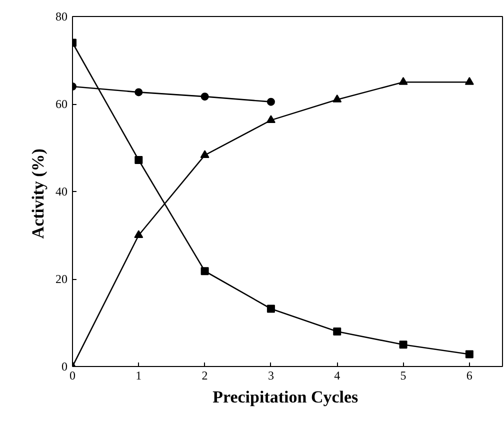  What do you see at coordinates (62, 191) in the screenshot?
I see `y-tick-label: 40` at bounding box center [62, 191].